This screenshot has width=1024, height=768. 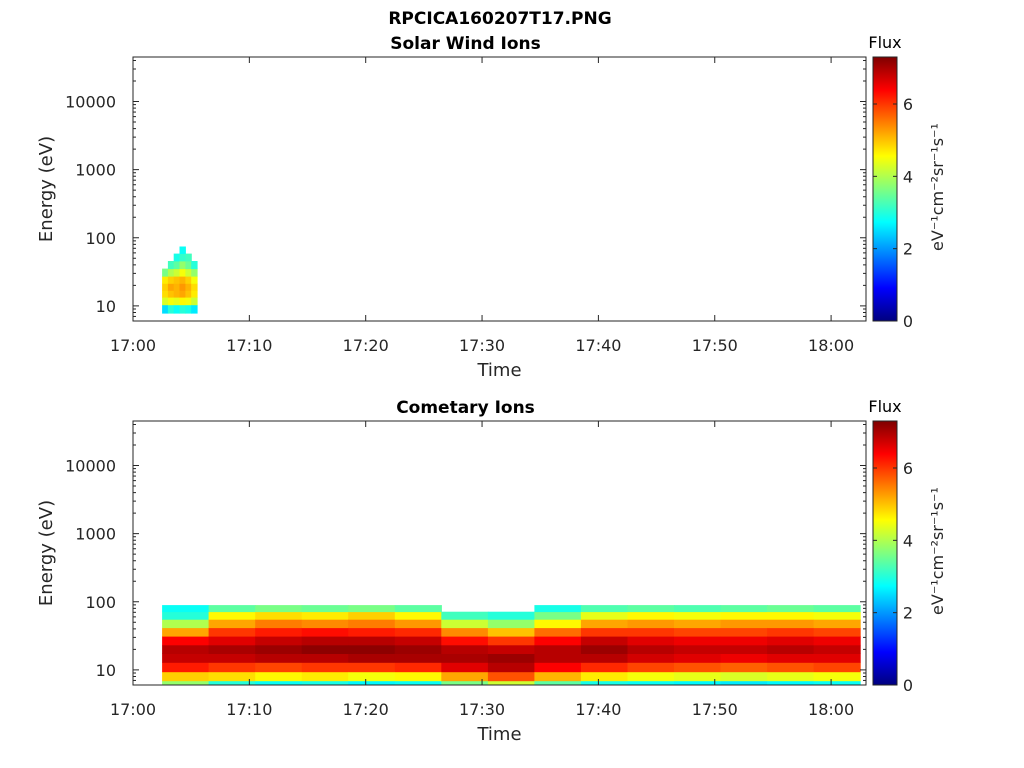 What do you see at coordinates (831, 709) in the screenshot?
I see `x-tick-label: 18:00` at bounding box center [831, 709].